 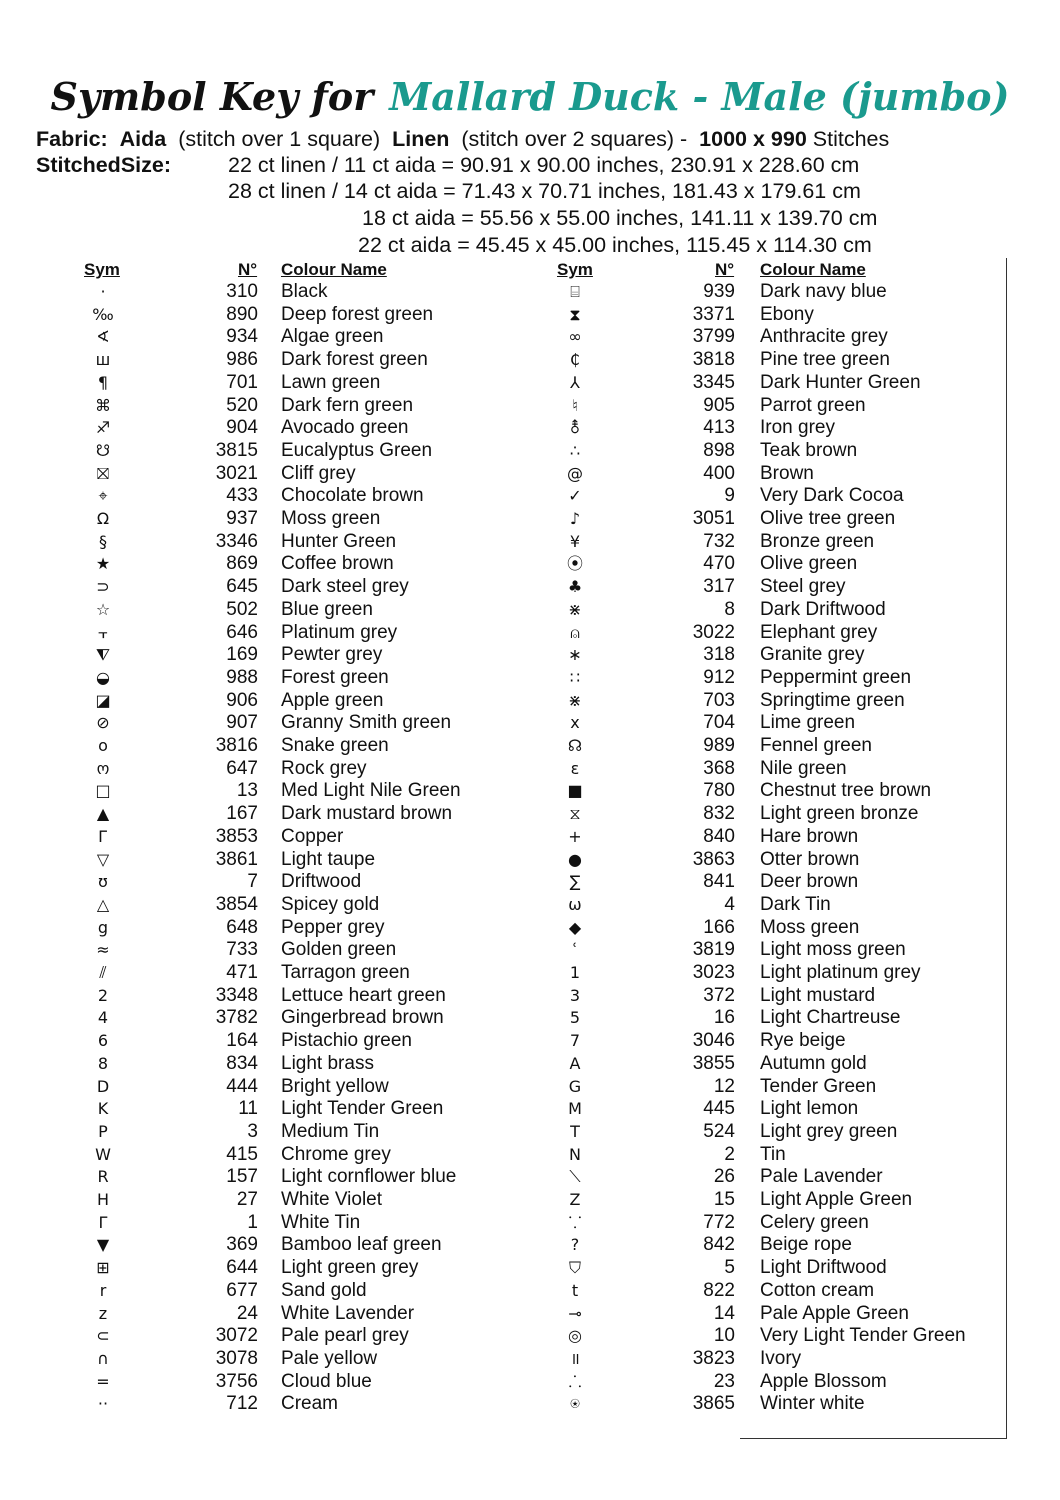 What do you see at coordinates (575, 700) in the screenshot?
I see `symbol-icon: ⋇` at bounding box center [575, 700].